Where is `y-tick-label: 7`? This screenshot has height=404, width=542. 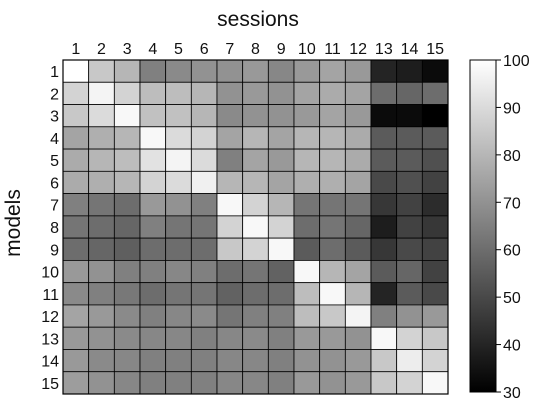 y-tick-label: 7 is located at coordinates (54, 206).